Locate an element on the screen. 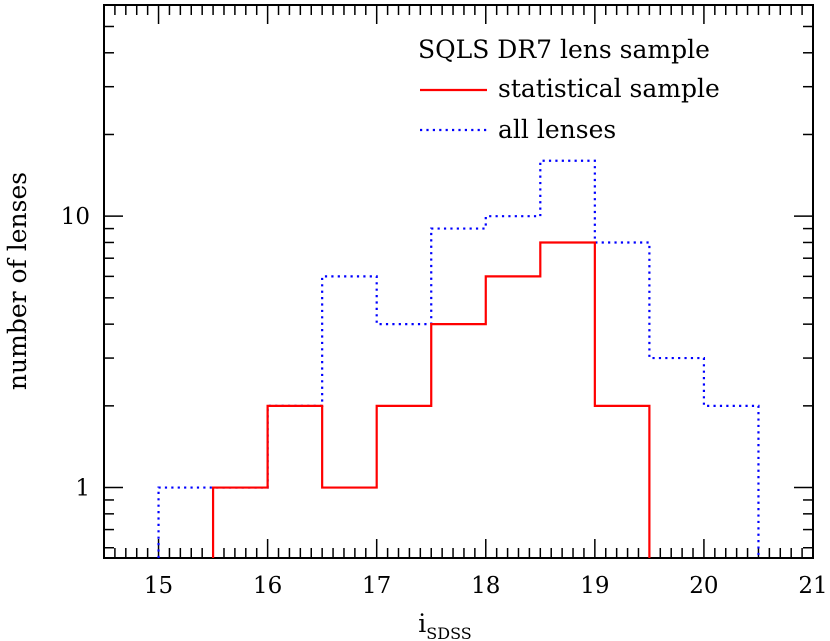 This screenshot has width=830, height=641. x-tick-label: 17 is located at coordinates (376, 586).